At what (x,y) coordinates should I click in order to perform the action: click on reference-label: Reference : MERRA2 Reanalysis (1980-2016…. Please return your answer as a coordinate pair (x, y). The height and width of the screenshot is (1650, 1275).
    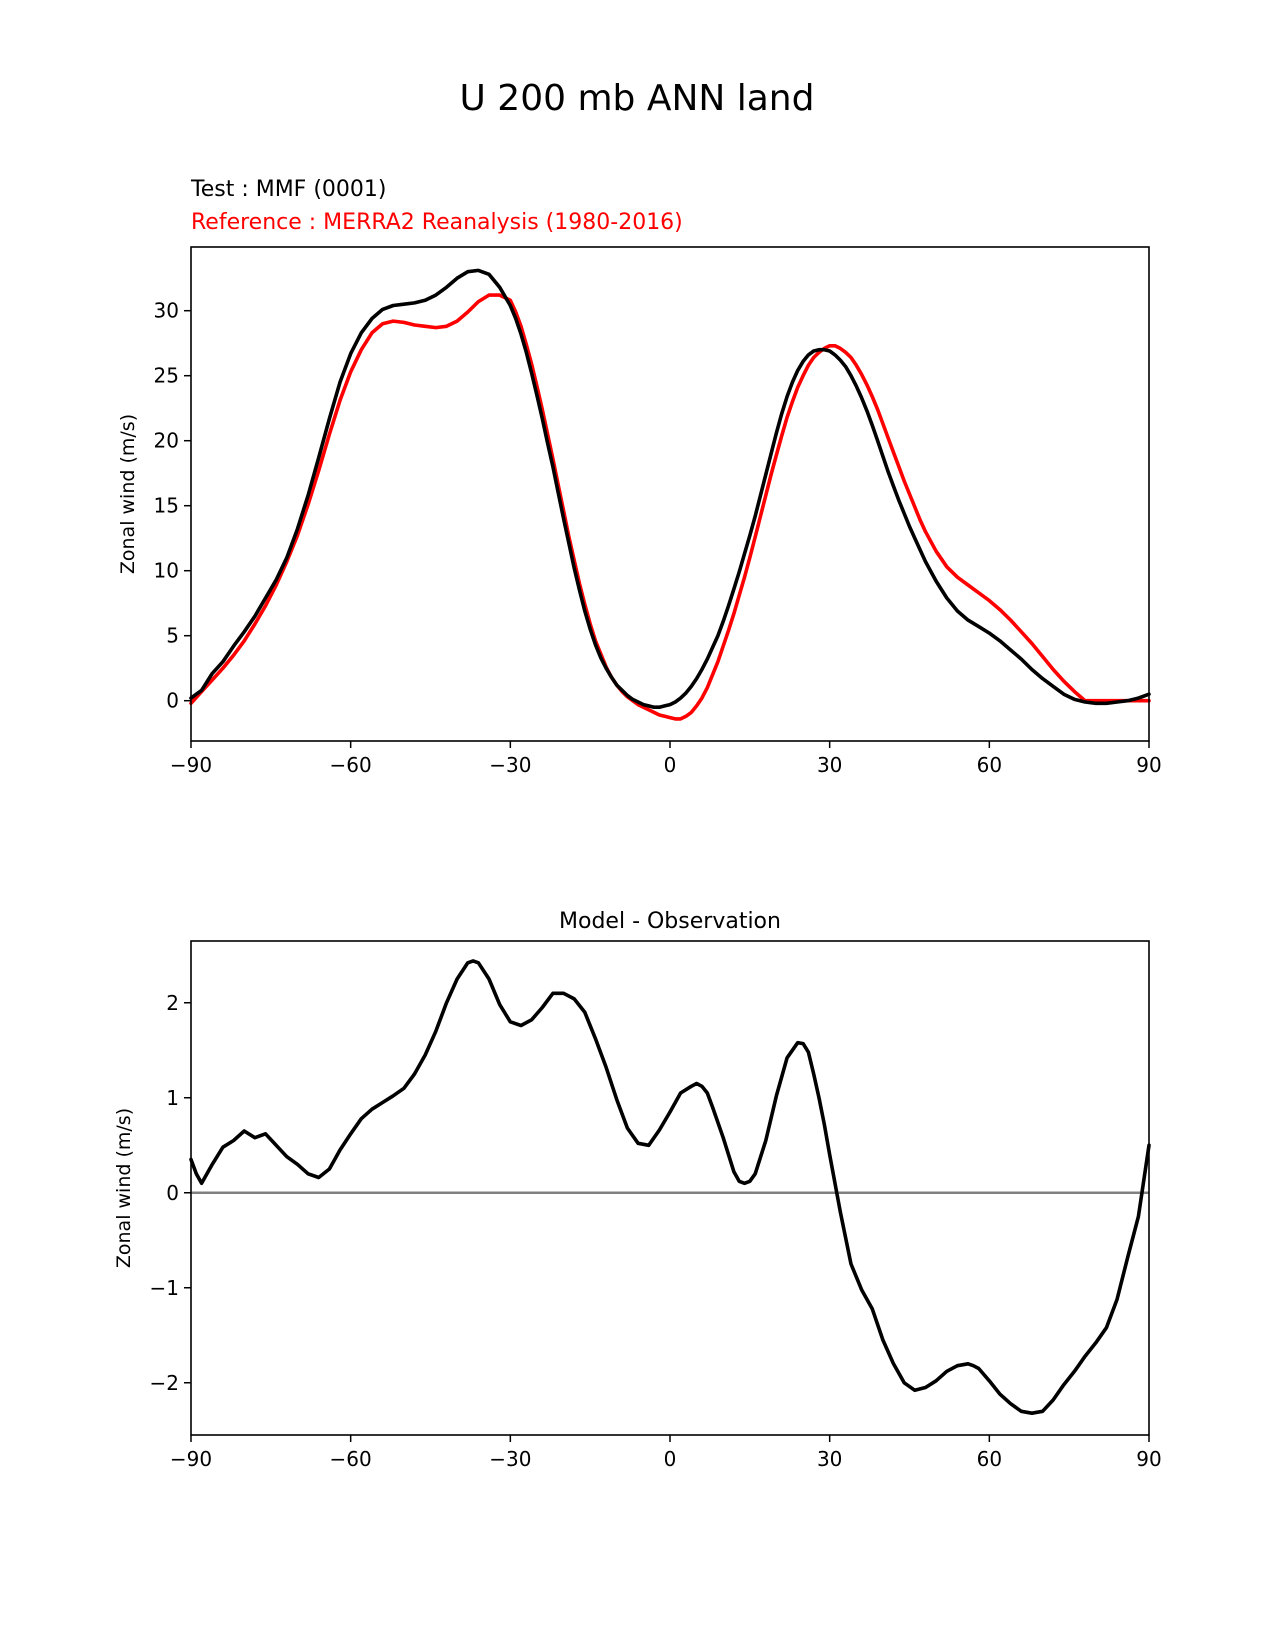
    Looking at the image, I should click on (437, 222).